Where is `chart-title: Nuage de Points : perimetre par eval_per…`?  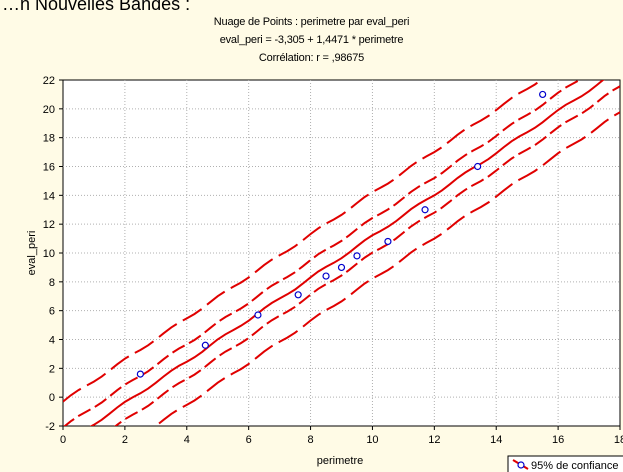 chart-title: Nuage de Points : perimetre par eval_per… is located at coordinates (311, 22).